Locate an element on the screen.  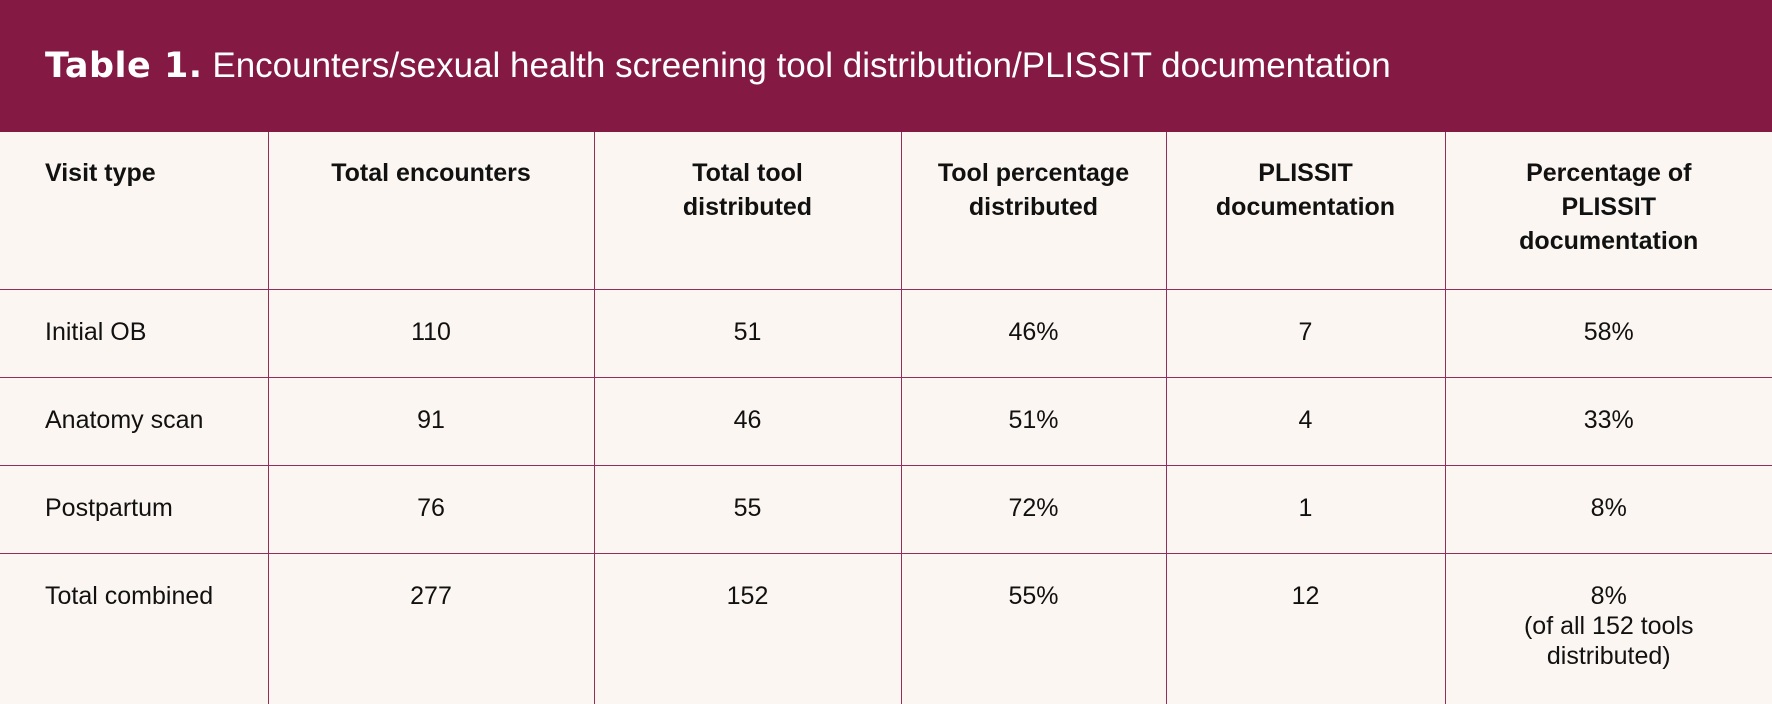
table-row: Anatomy scan 91 46 51% 4 33% is located at coordinates (886, 421).